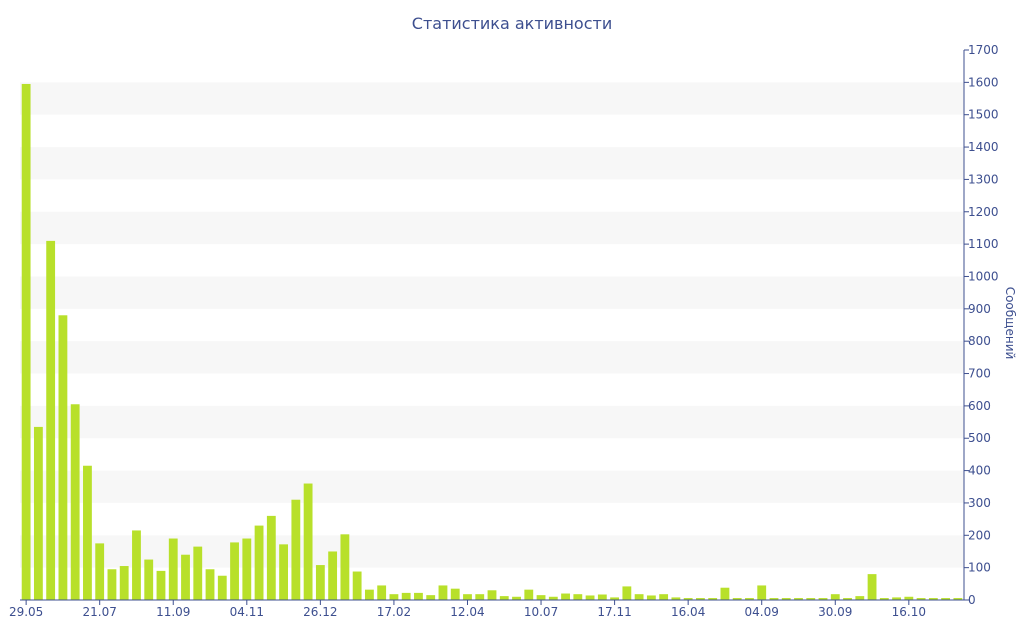 The height and width of the screenshot is (640, 1024). Describe the element at coordinates (512, 23) in the screenshot. I see `chart-title: Статистика активности` at that location.